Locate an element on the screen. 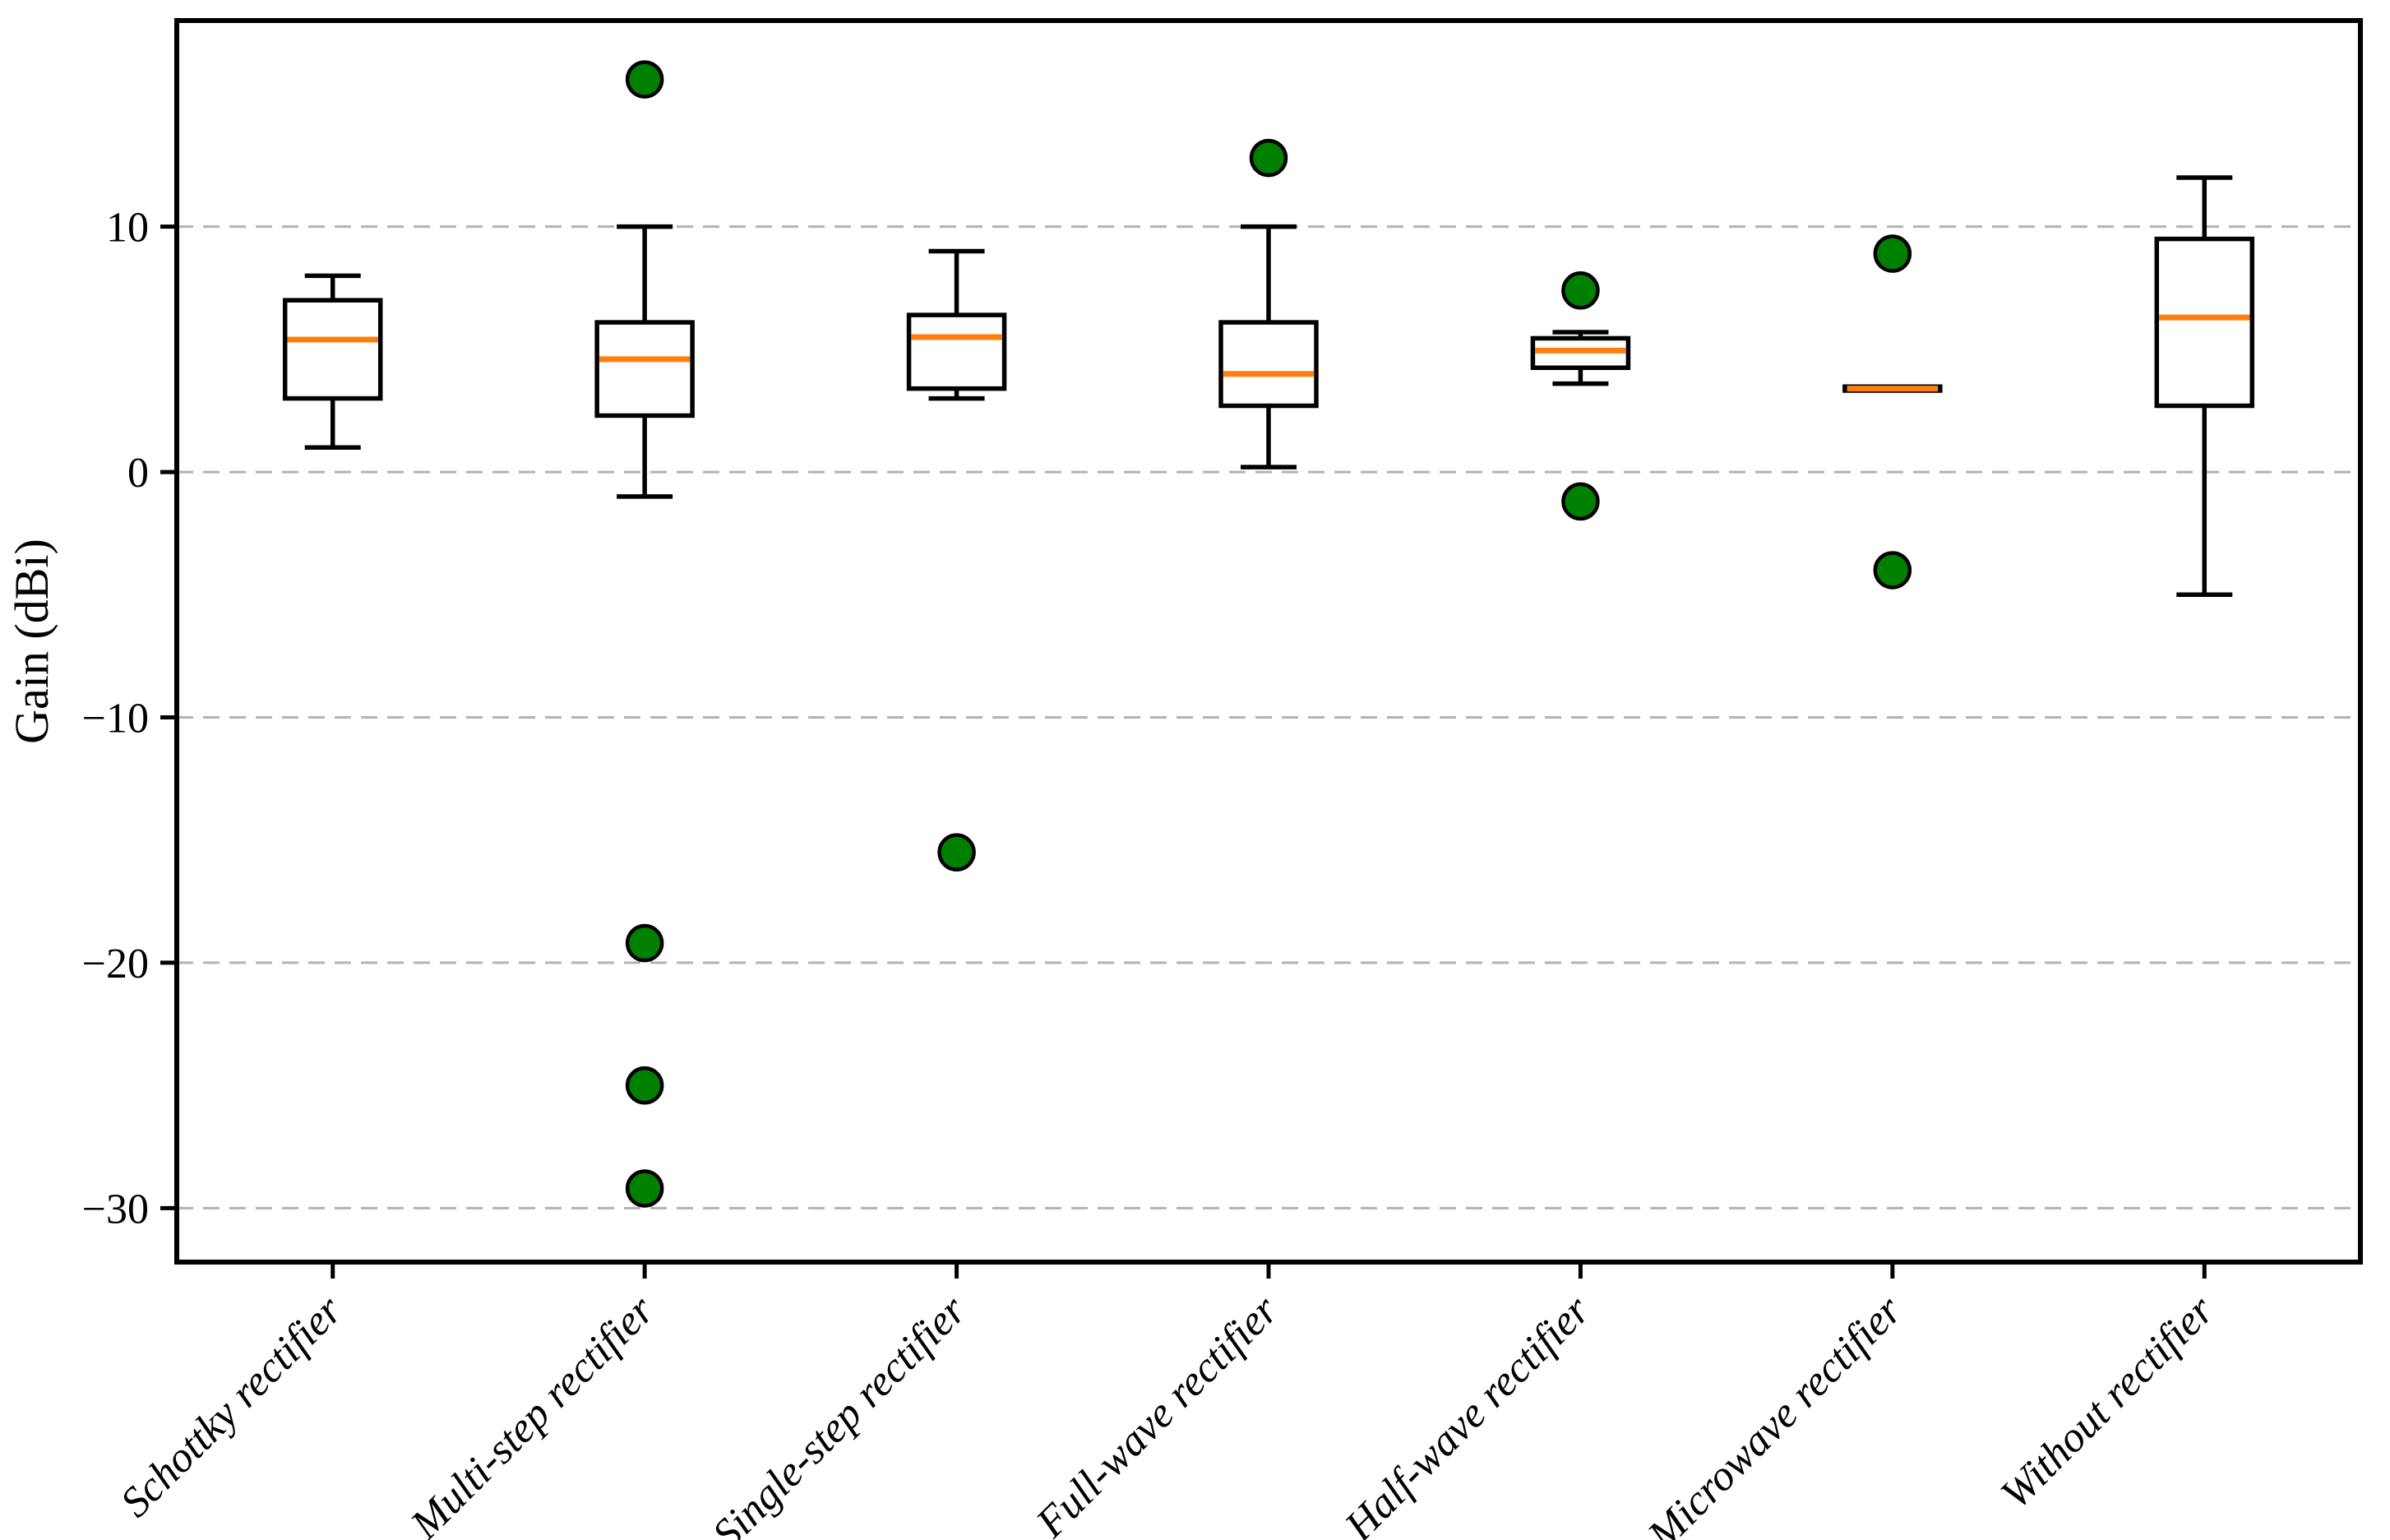  x-tick-label: Schottky rectifier is located at coordinates (232, 1407).